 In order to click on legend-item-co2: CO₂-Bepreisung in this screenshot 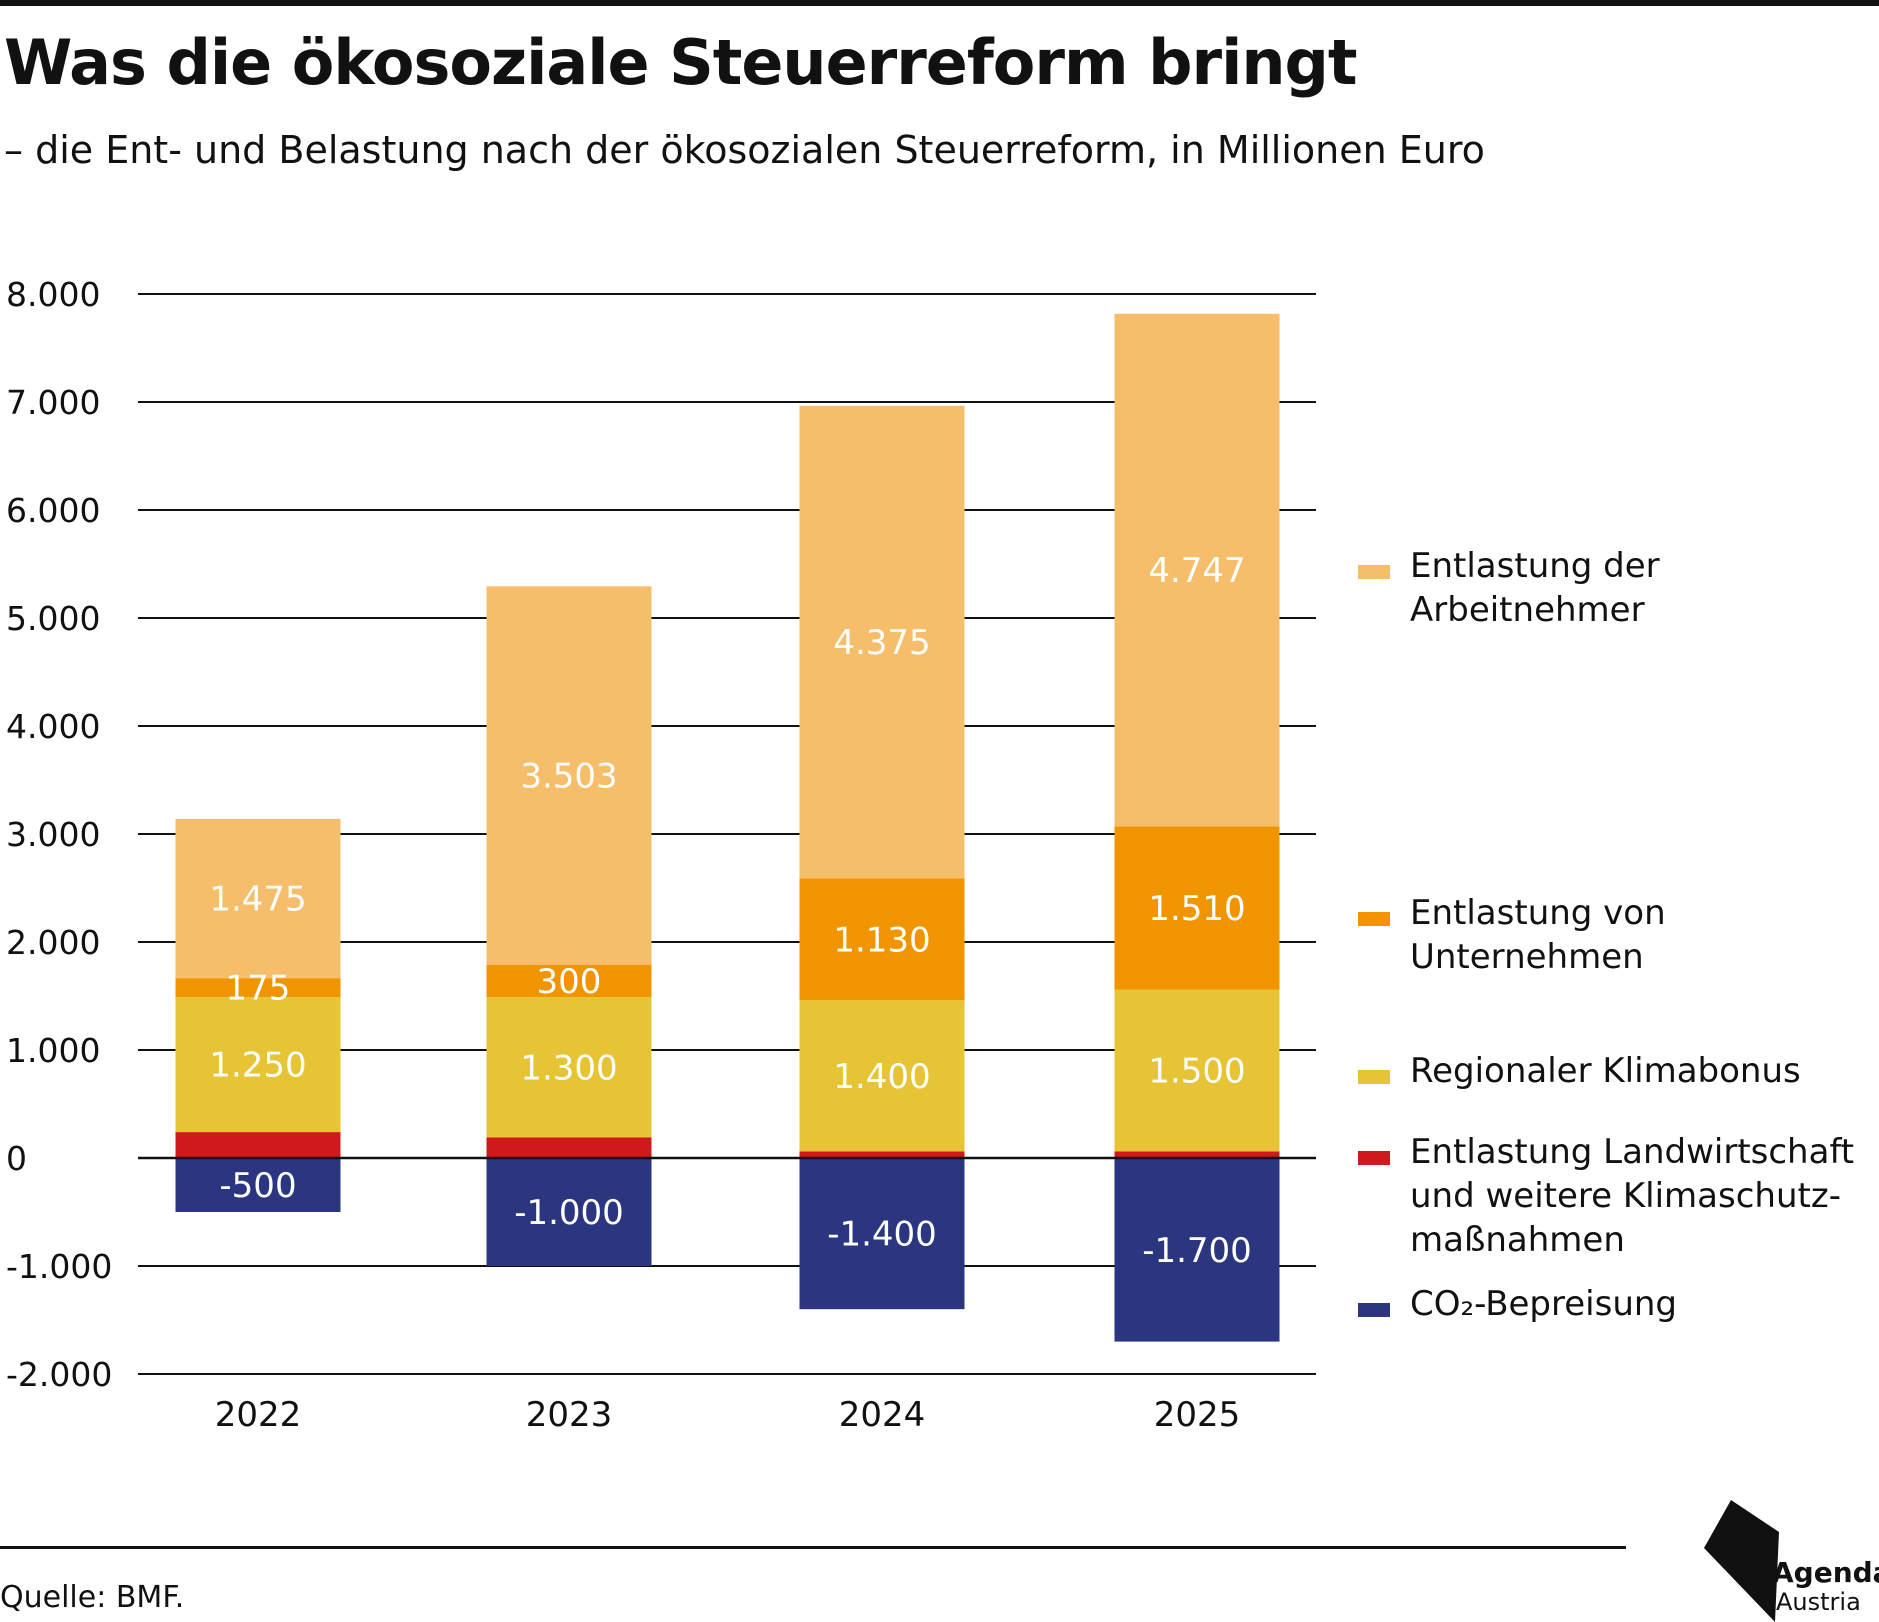, I will do `click(1614, 1304)`.